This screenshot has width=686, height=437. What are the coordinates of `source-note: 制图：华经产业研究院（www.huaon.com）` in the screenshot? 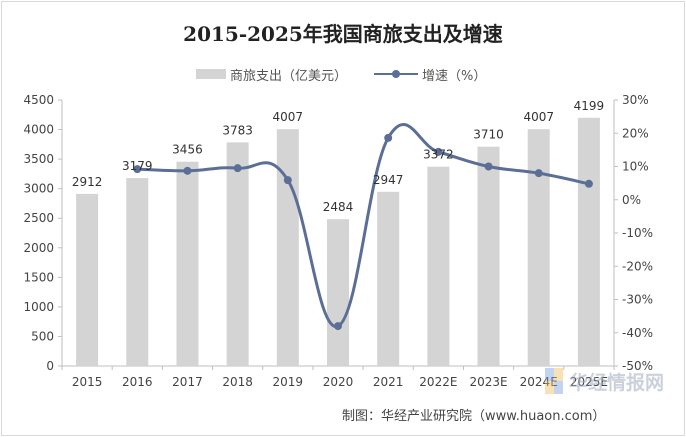 It's located at (473, 414).